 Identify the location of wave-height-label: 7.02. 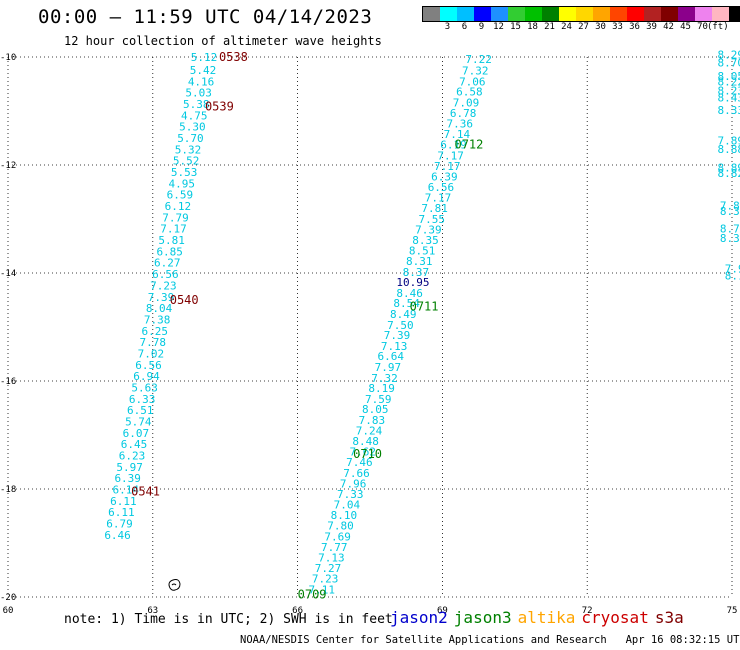
(151, 353).